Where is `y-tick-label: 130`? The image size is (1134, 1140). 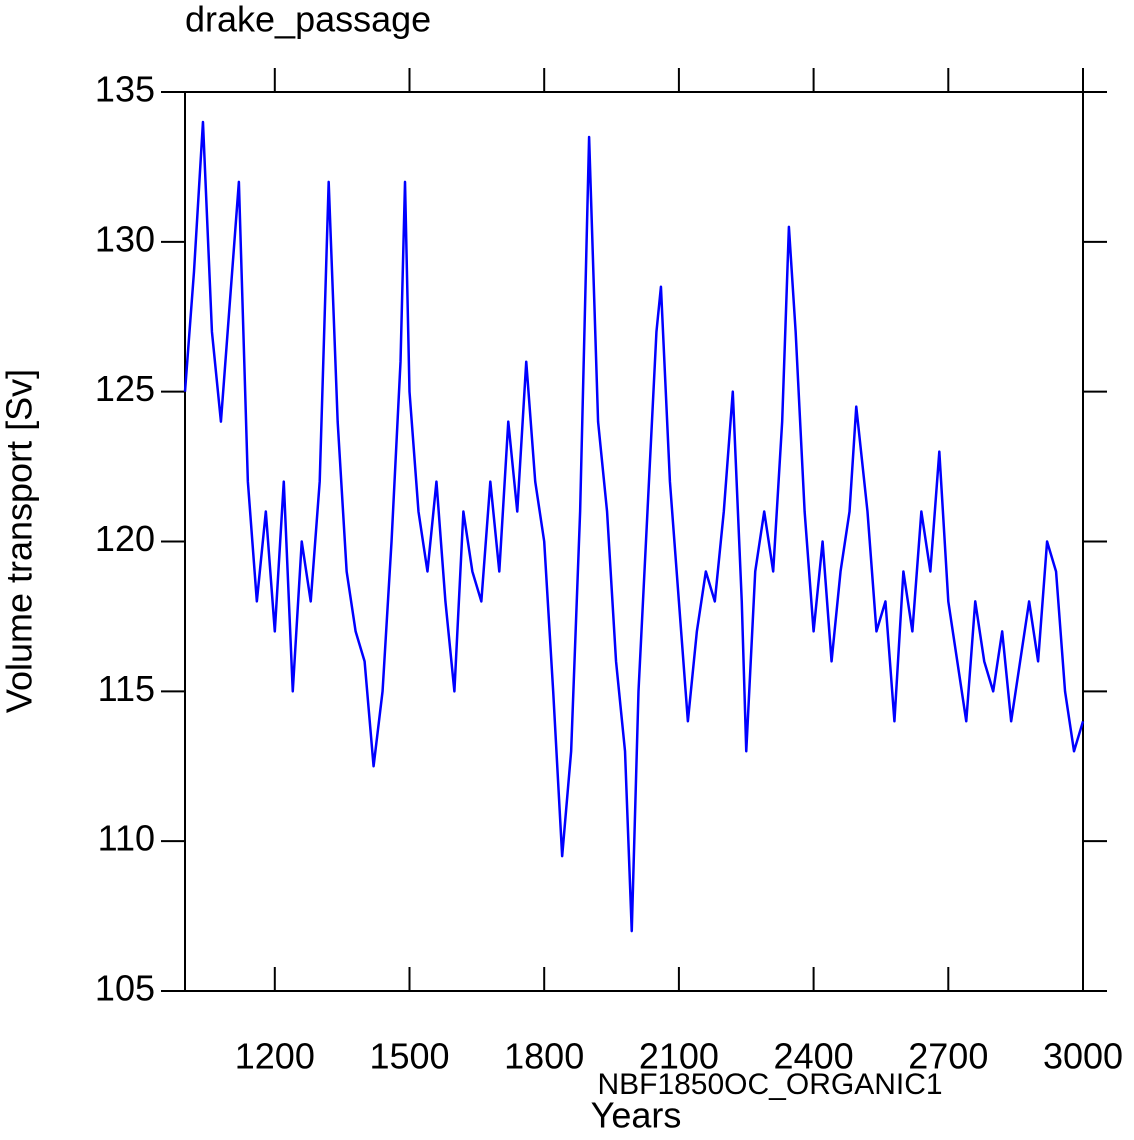 y-tick-label: 130 is located at coordinates (125, 238).